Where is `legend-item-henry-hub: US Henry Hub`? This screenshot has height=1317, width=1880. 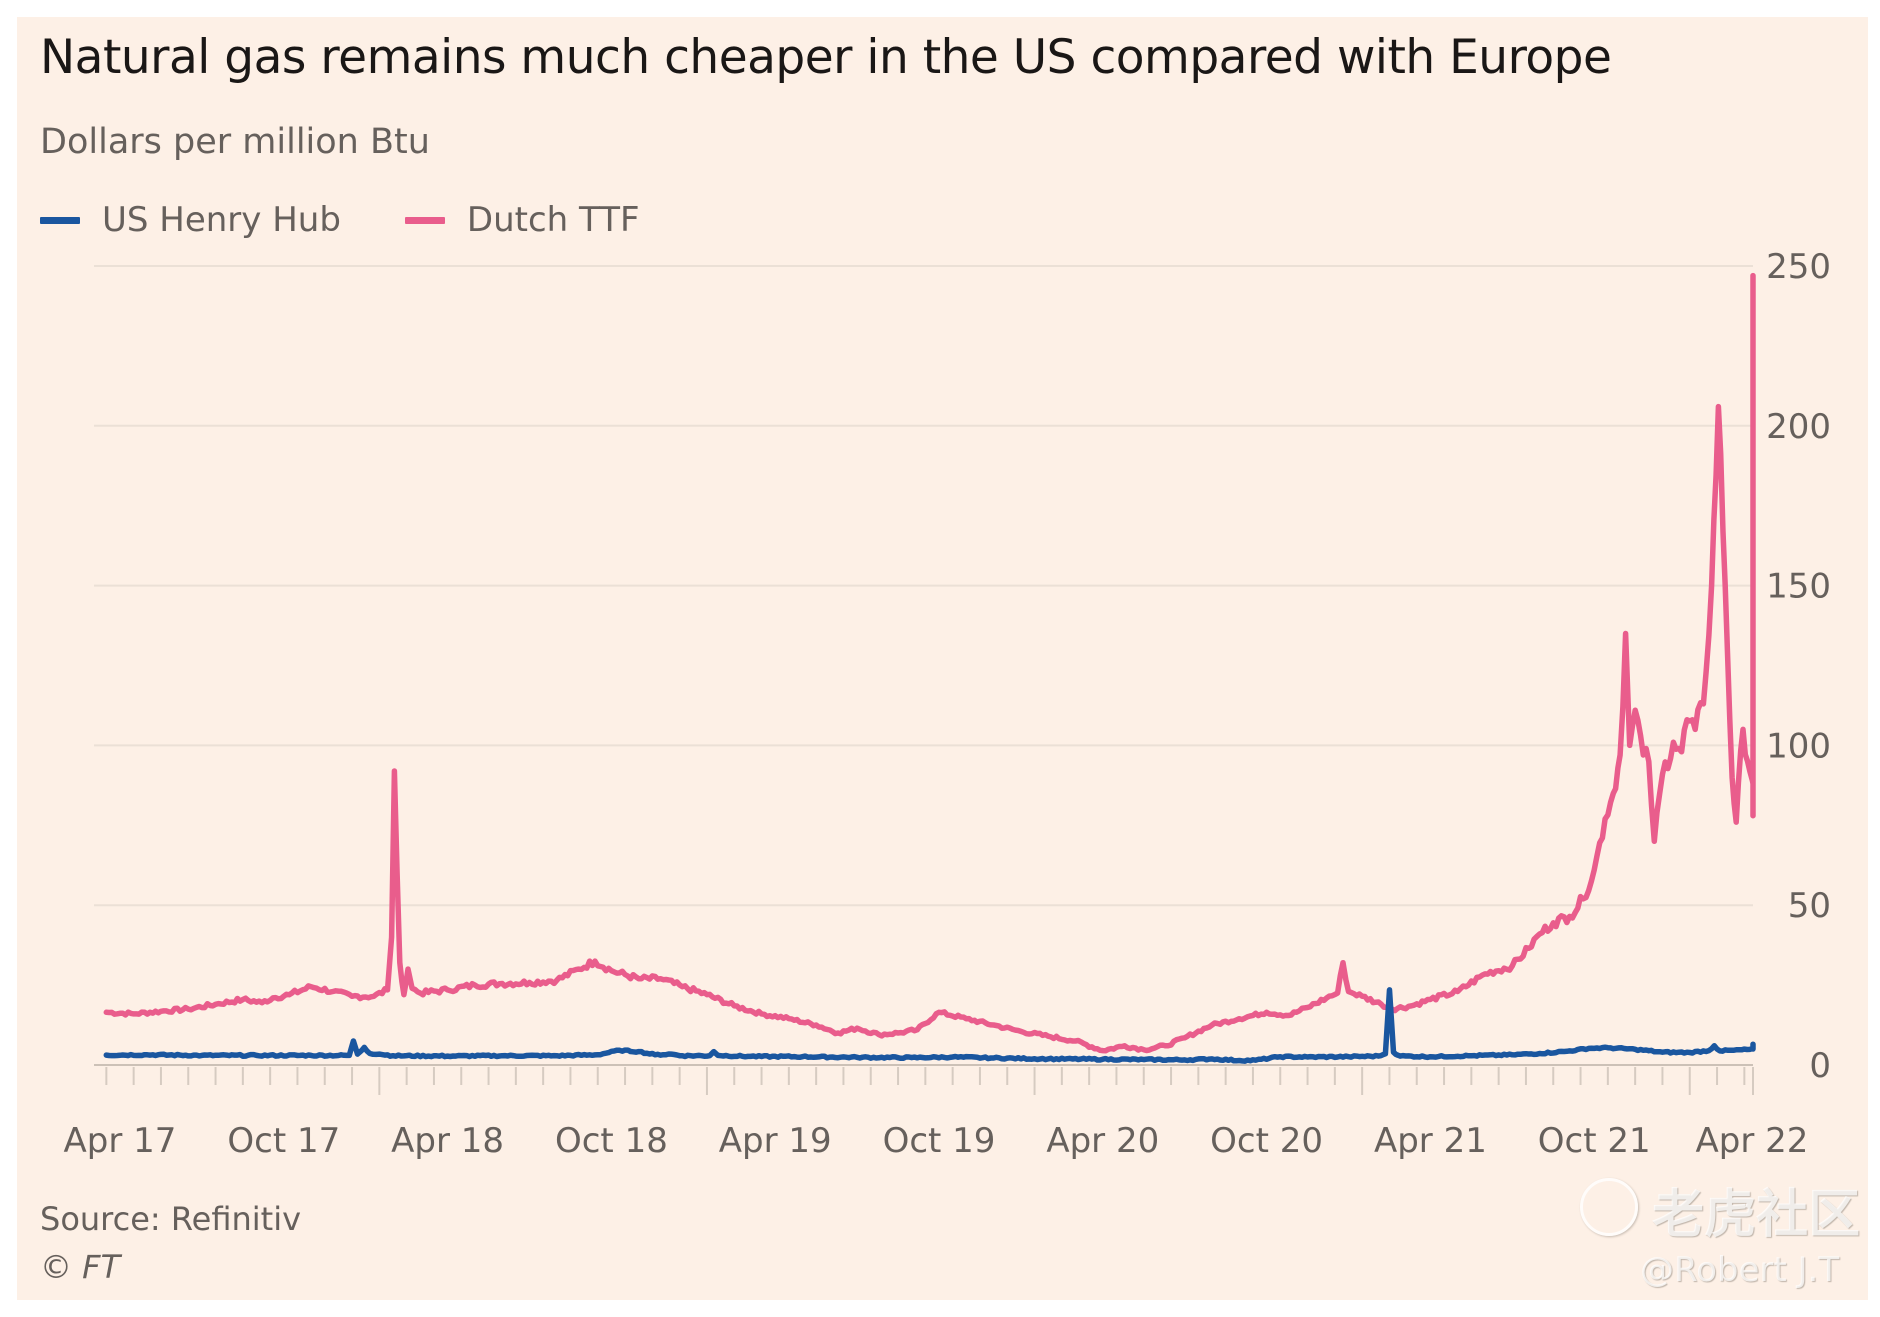 legend-item-henry-hub: US Henry Hub is located at coordinates (190, 220).